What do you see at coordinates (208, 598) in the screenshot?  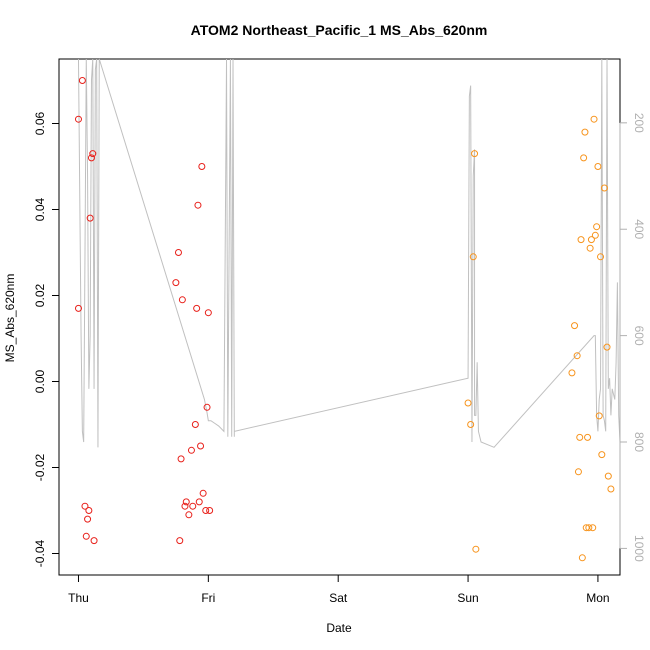 I see `x-tick-label: Fri` at bounding box center [208, 598].